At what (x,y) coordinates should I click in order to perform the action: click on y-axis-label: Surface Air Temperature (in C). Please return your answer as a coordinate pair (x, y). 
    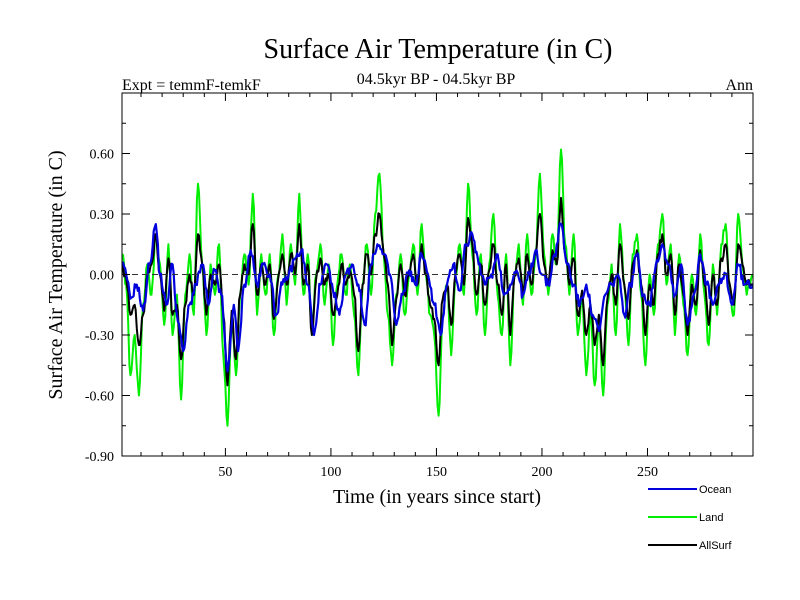
    Looking at the image, I should click on (56, 274).